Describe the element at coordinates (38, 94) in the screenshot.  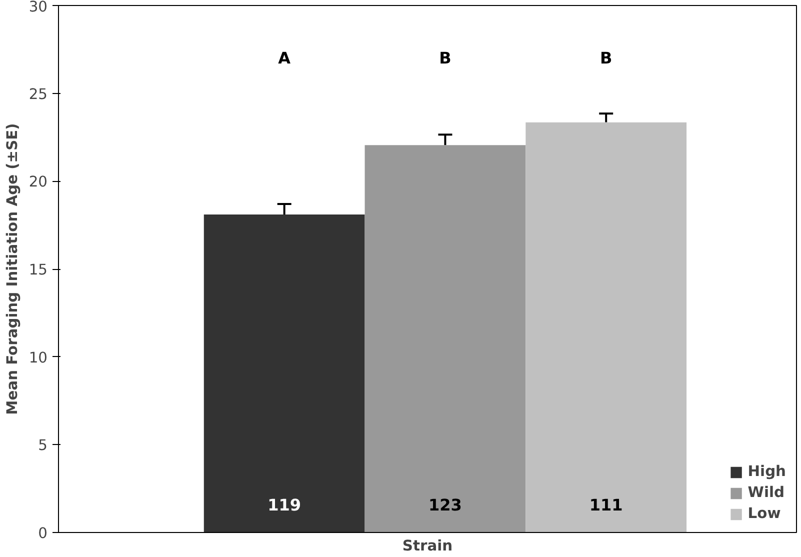
I see `y-tick-label: 25` at that location.